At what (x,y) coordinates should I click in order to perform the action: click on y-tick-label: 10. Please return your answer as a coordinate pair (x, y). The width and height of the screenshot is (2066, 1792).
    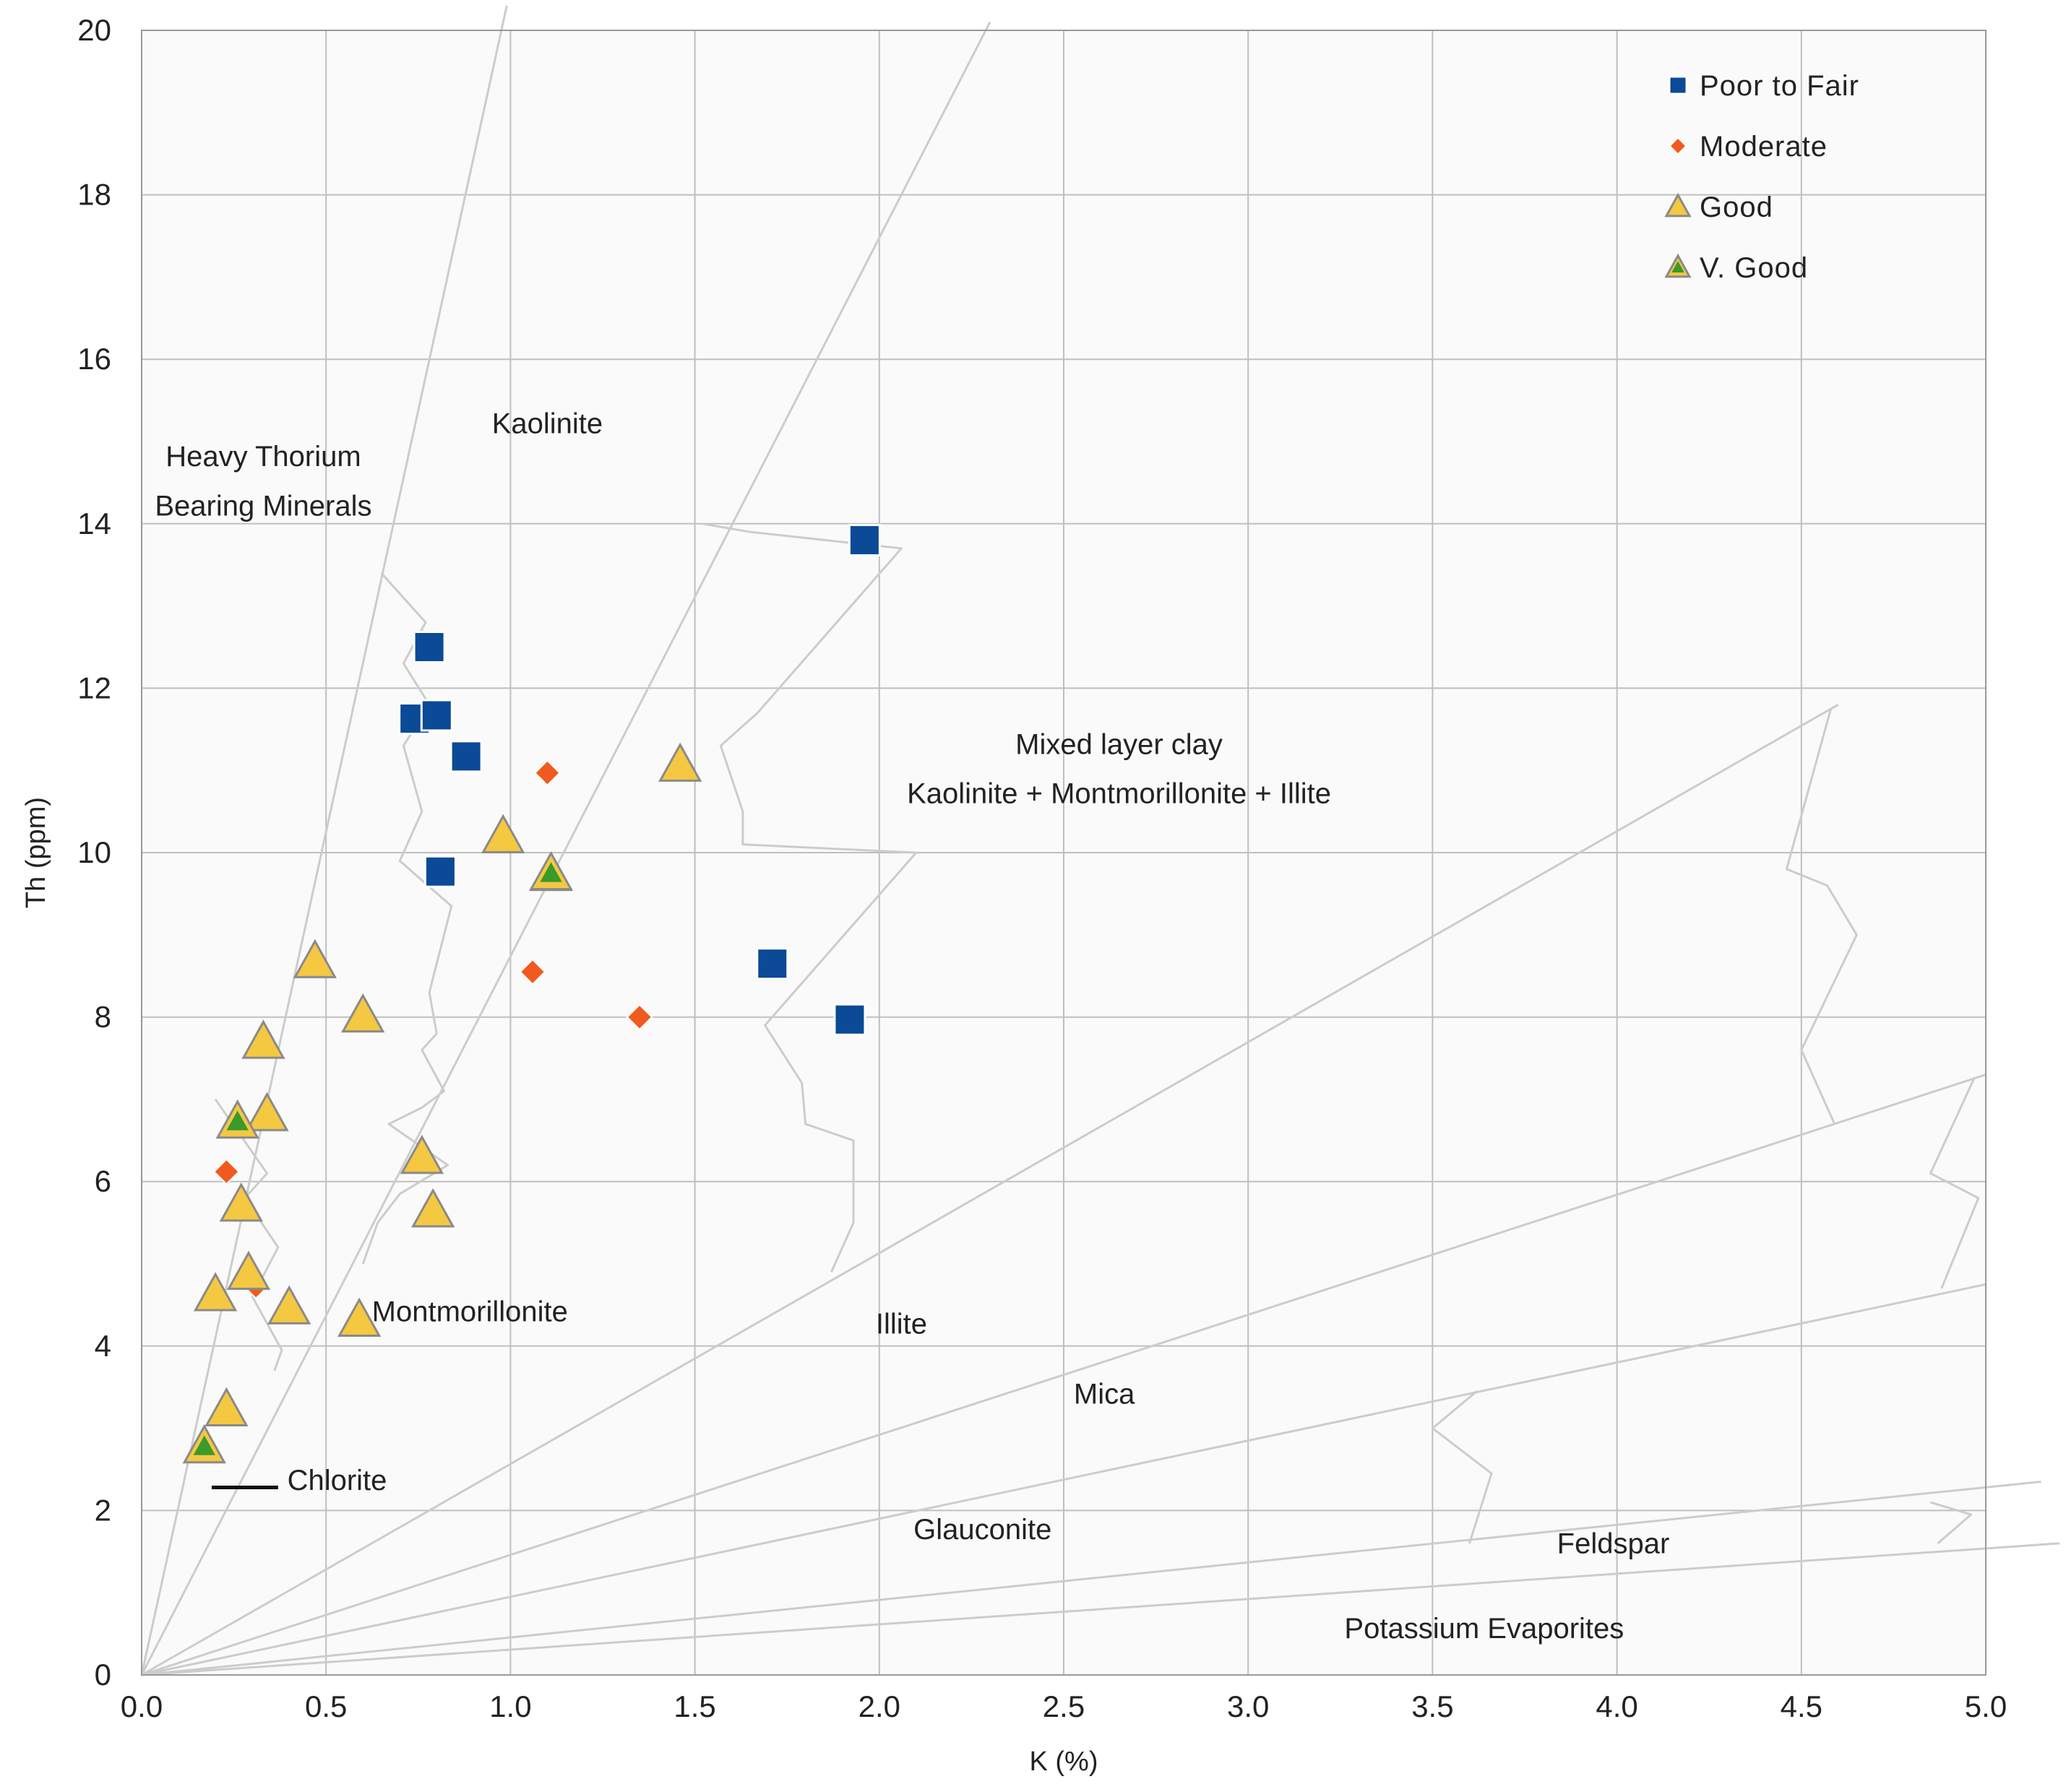
    Looking at the image, I should click on (94, 852).